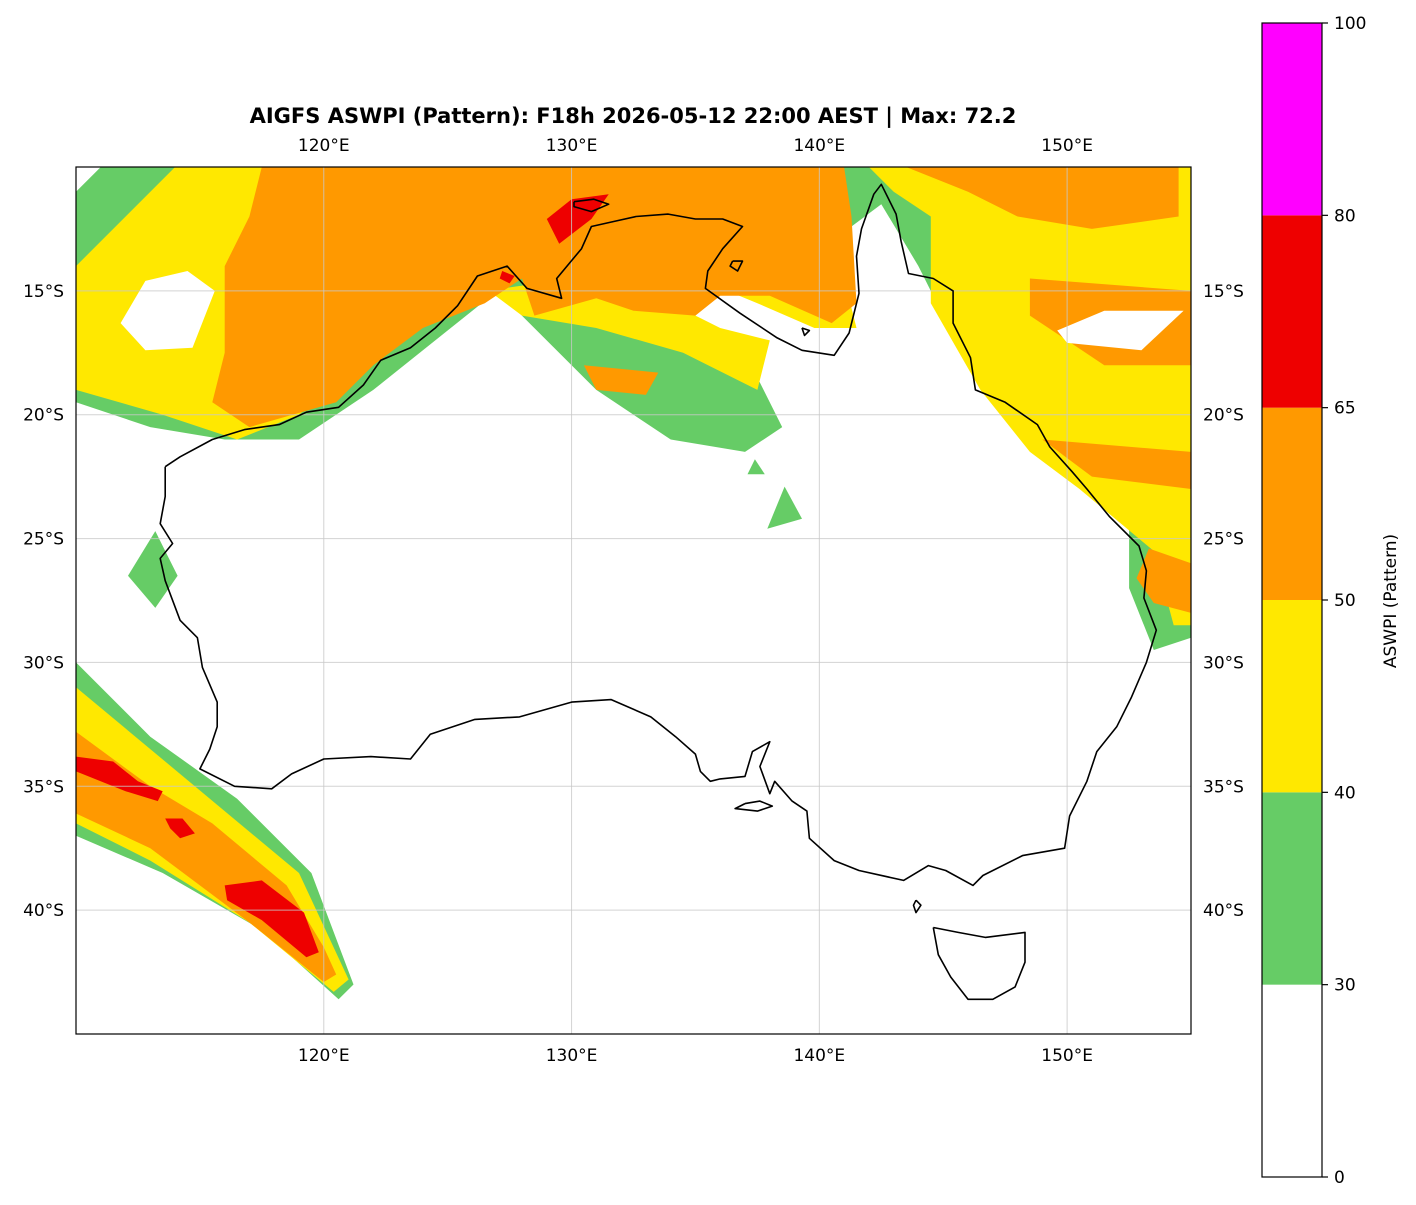 The height and width of the screenshot is (1205, 1416). What do you see at coordinates (43, 787) in the screenshot?
I see `latitude-tick-label-left: 35°S` at bounding box center [43, 787].